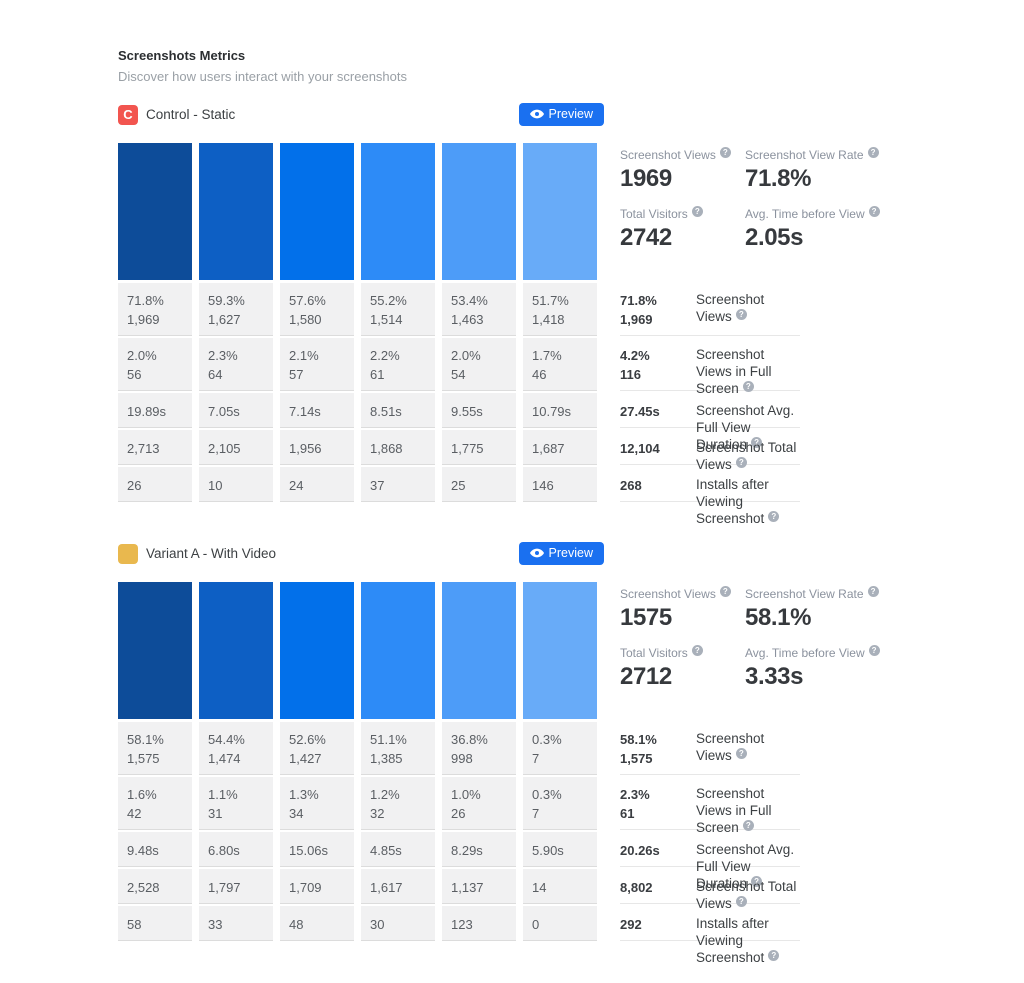  What do you see at coordinates (748, 940) in the screenshot?
I see `metric-row-label: Installs after Viewing Screenshot?` at bounding box center [748, 940].